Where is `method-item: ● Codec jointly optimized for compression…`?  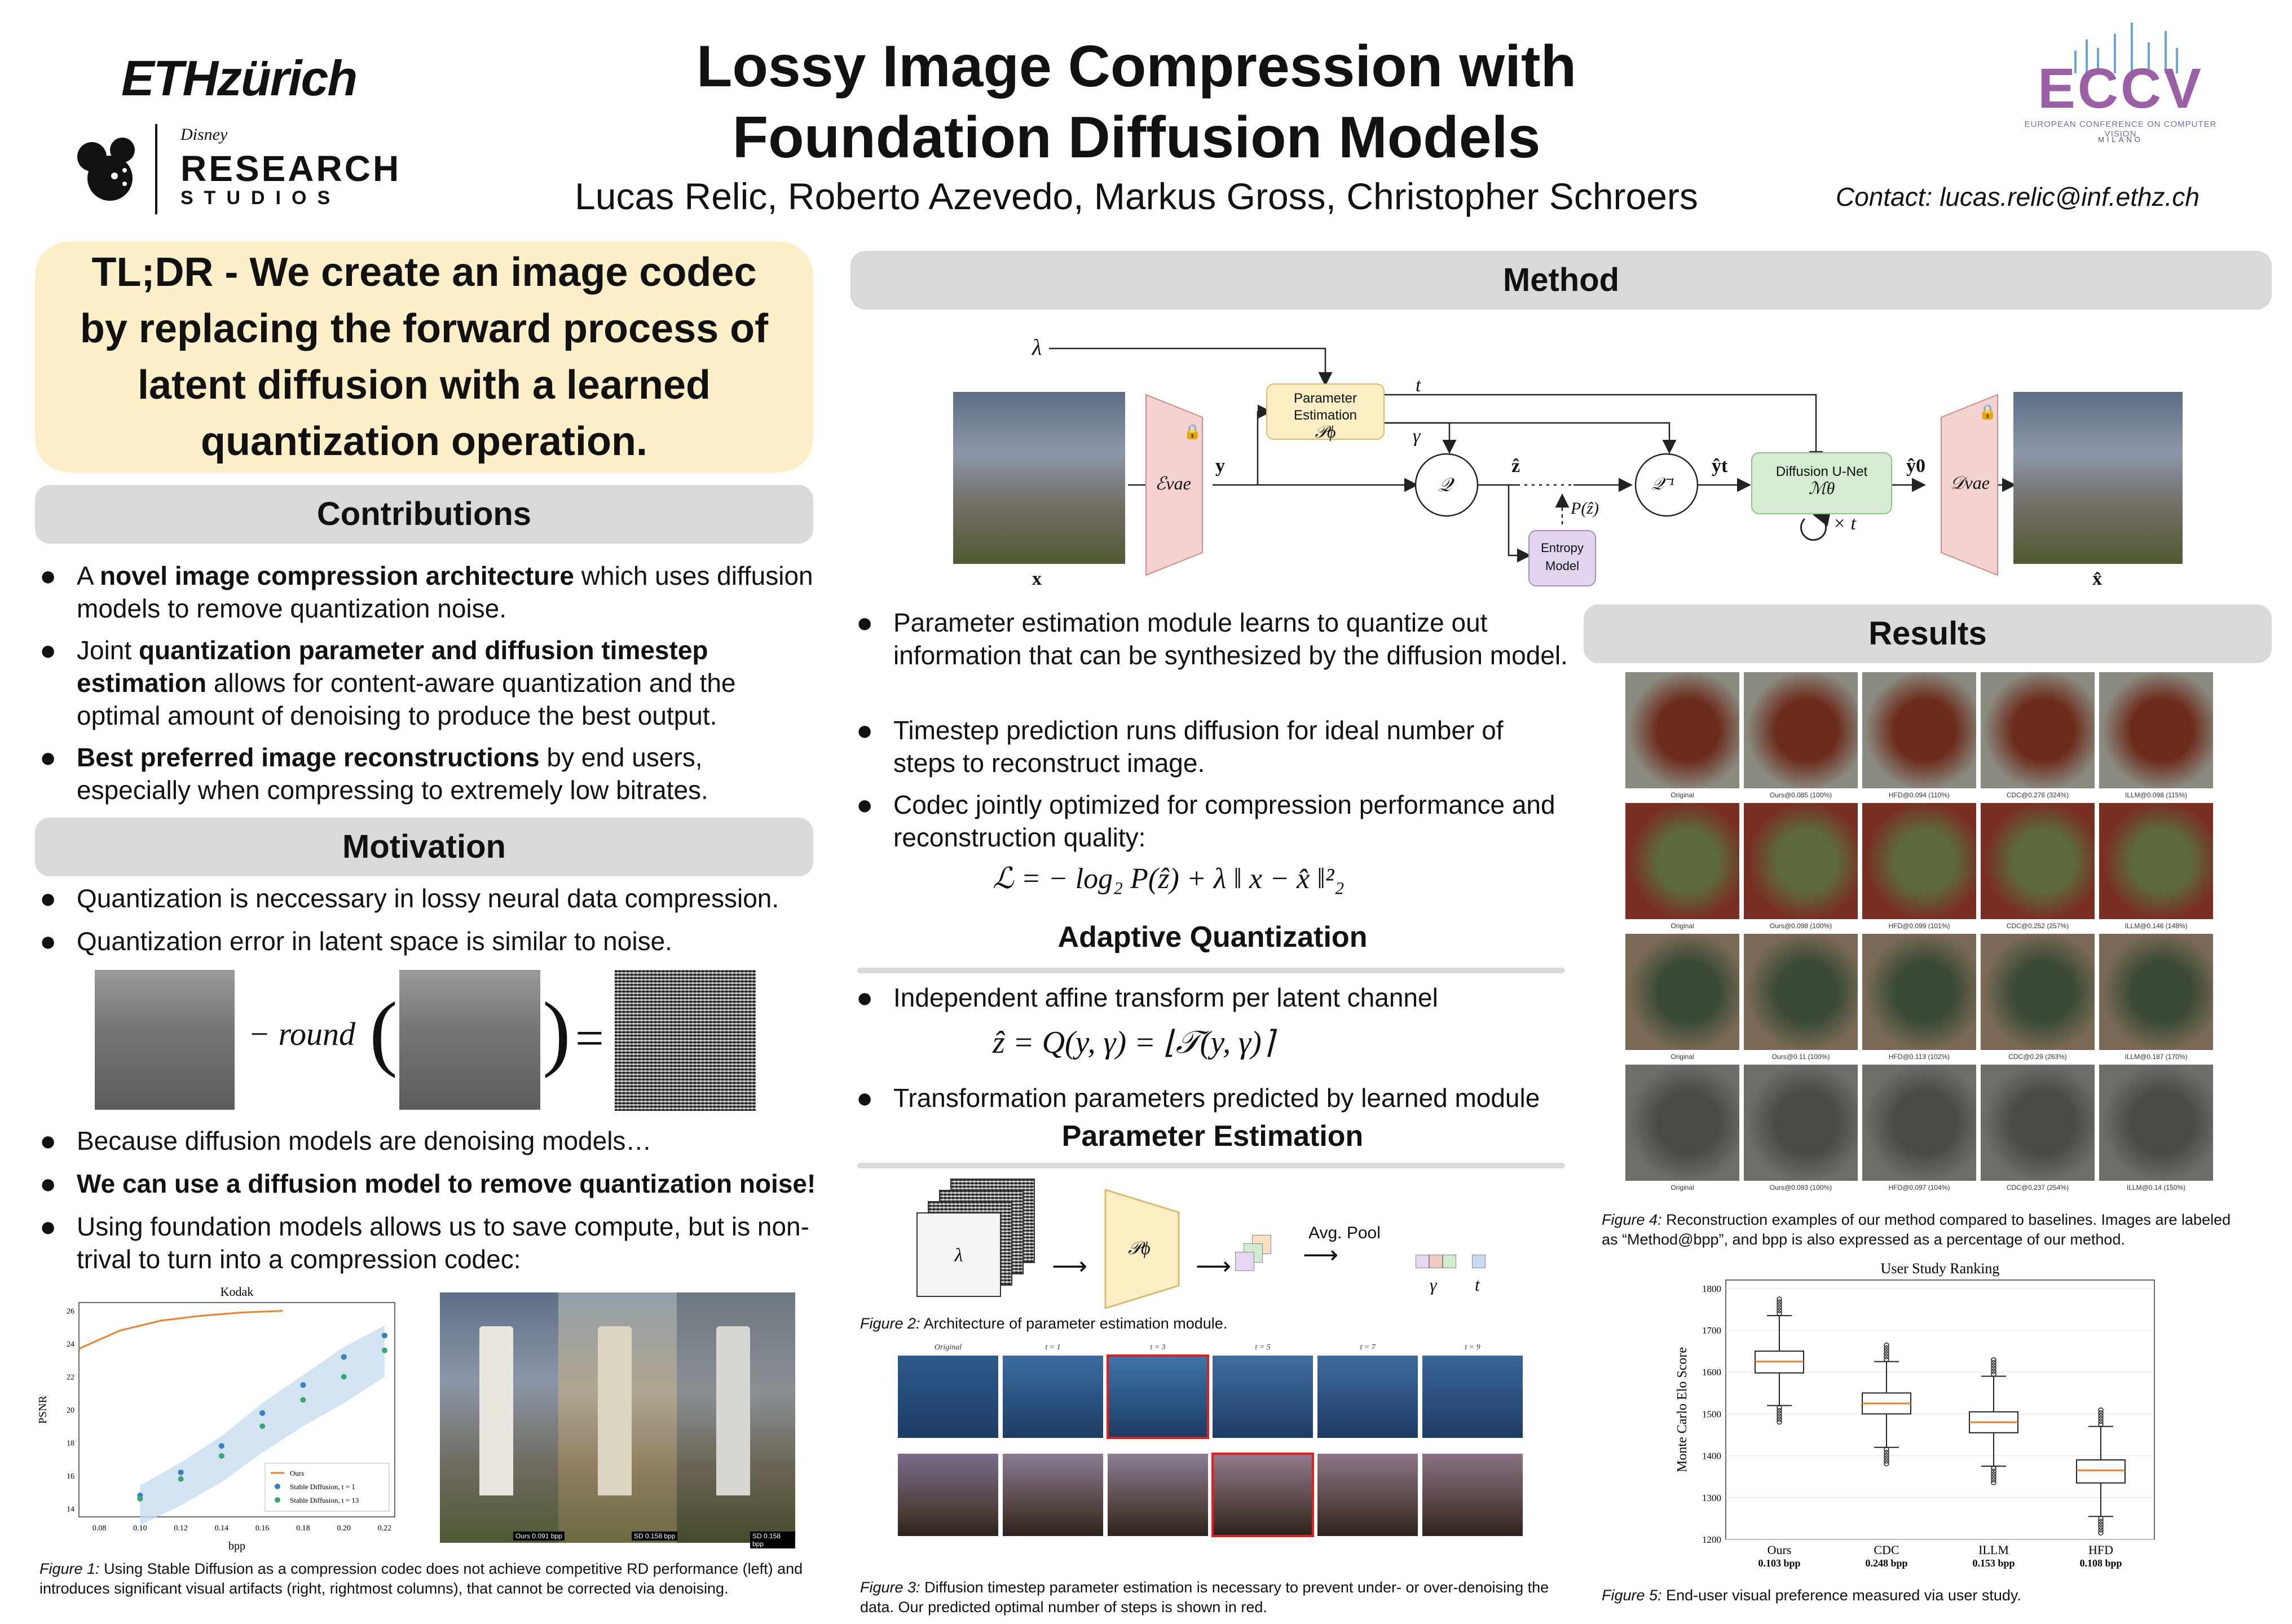
method-item: ● Codec jointly optimized for compression… is located at coordinates (1205, 820).